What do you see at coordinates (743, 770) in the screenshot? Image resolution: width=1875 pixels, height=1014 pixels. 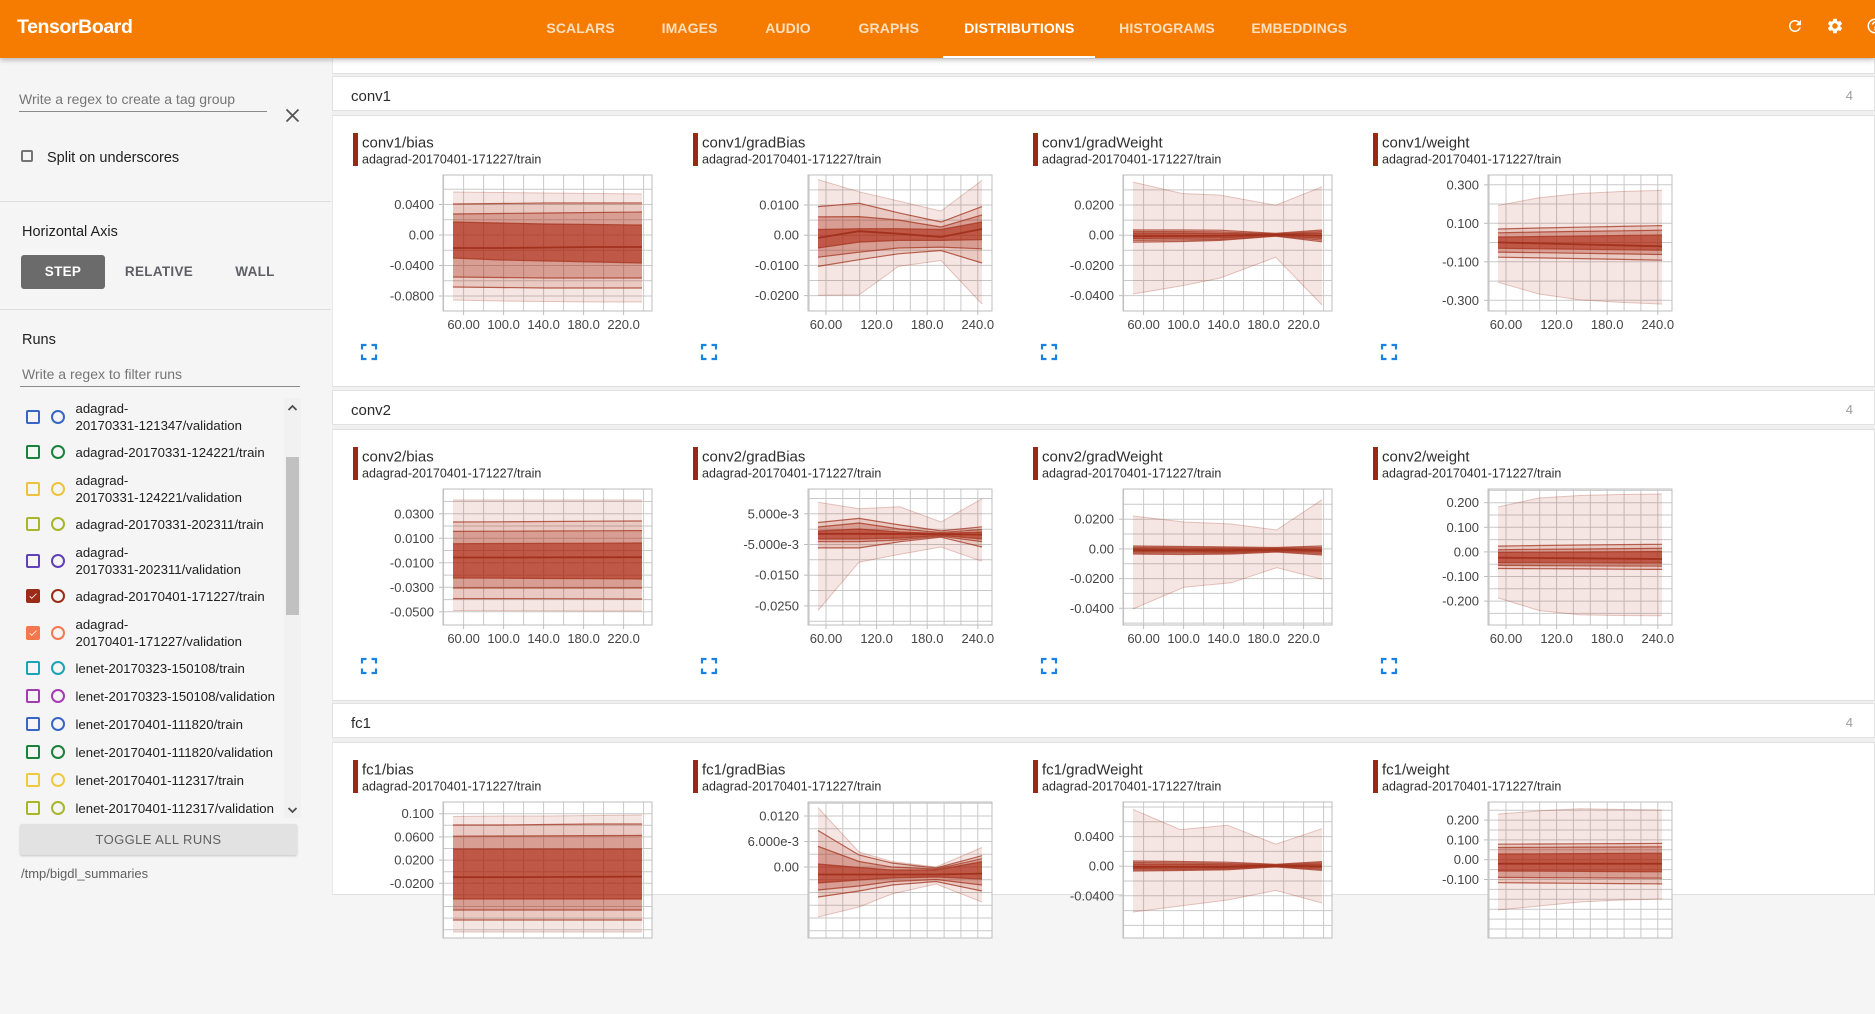 I see `svg-text: fc1/gradBias` at bounding box center [743, 770].